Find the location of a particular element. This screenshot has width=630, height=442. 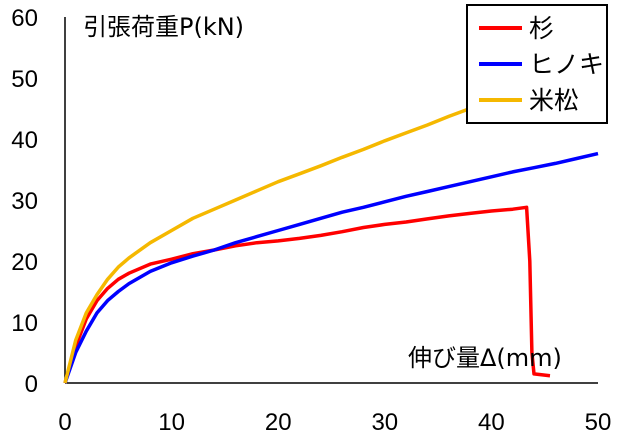

y-tick-label: 60 is located at coordinates (24, 18).